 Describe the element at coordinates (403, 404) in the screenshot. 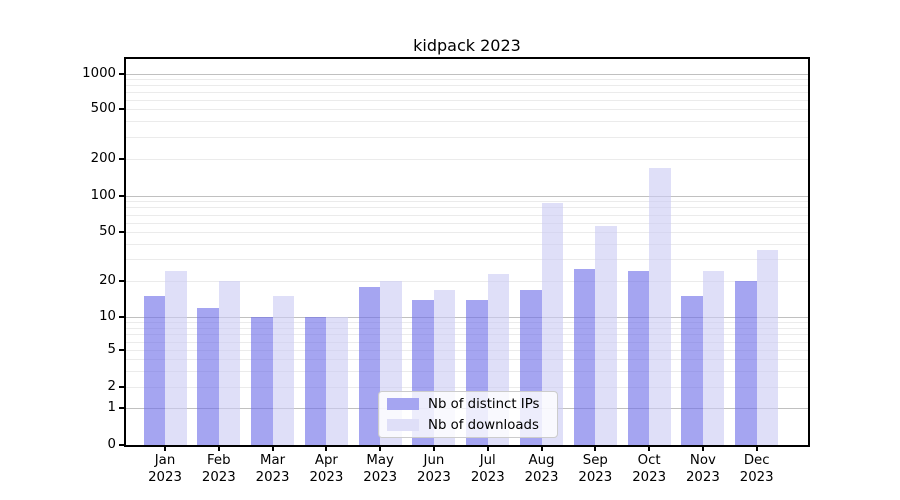

I see `legend-swatch-distinct-ips` at that location.